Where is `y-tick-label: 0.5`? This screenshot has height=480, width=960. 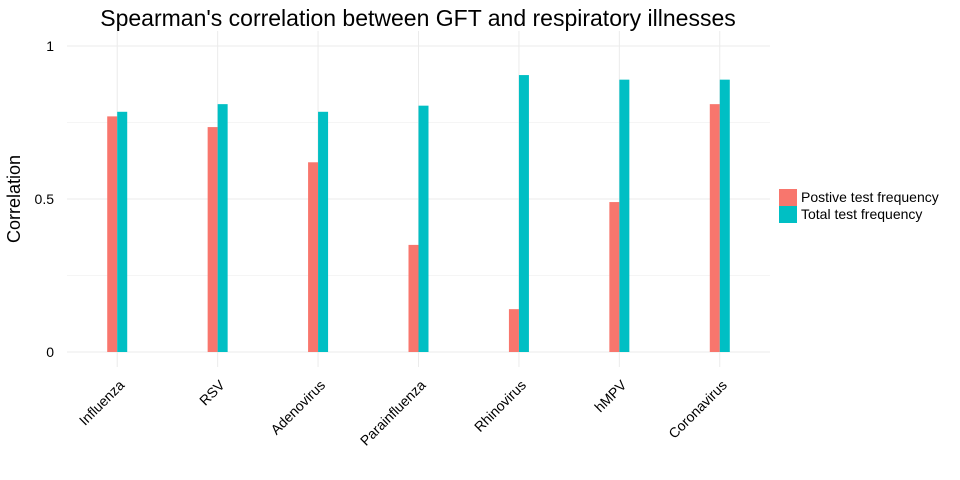
y-tick-label: 0.5 is located at coordinates (45, 199).